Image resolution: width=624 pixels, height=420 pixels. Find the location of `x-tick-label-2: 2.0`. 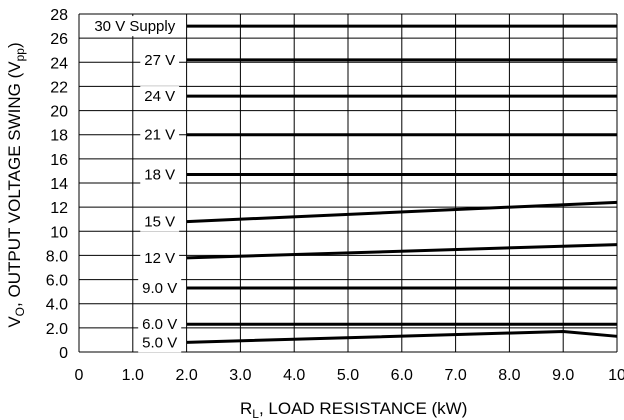

x-tick-label-2: 2.0 is located at coordinates (186, 375).